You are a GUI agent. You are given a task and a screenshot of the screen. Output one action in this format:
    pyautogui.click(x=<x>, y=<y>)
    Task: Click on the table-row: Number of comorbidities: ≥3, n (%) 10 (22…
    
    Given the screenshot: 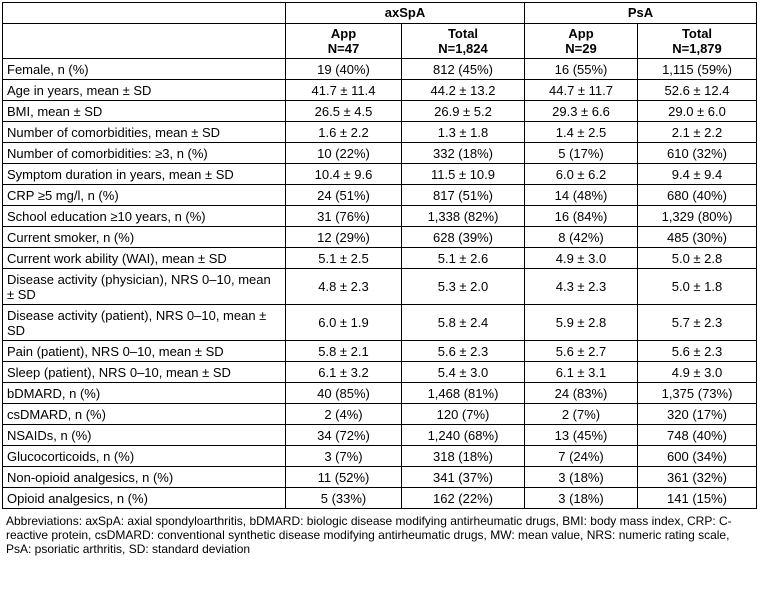 What is the action you would take?
    pyautogui.click(x=380, y=153)
    